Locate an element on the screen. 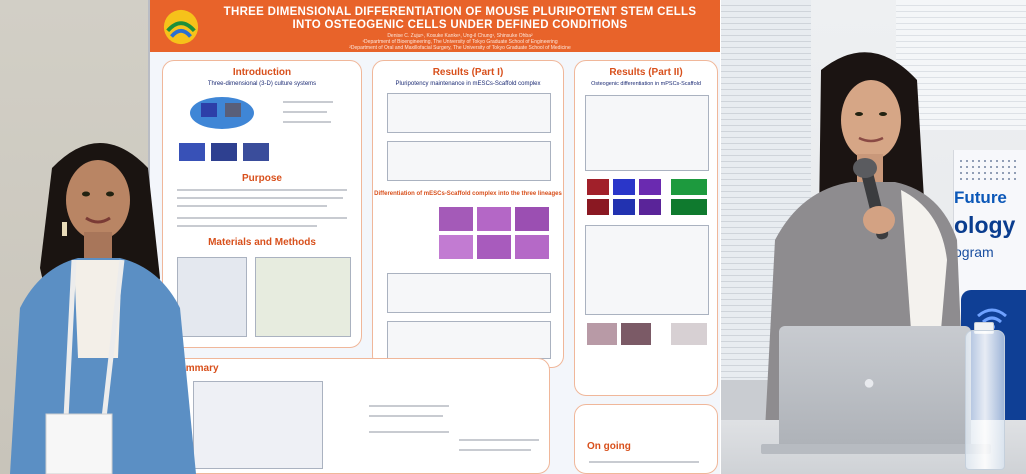 Image resolution: width=1026 pixels, height=474 pixels. section-title-introduction: Introduction is located at coordinates (262, 72).